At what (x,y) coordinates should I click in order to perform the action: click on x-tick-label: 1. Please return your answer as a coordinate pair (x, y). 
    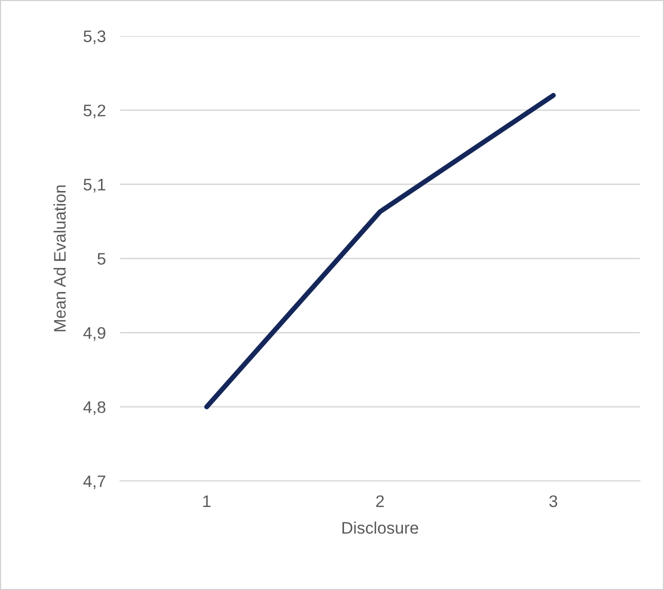
    Looking at the image, I should click on (206, 501).